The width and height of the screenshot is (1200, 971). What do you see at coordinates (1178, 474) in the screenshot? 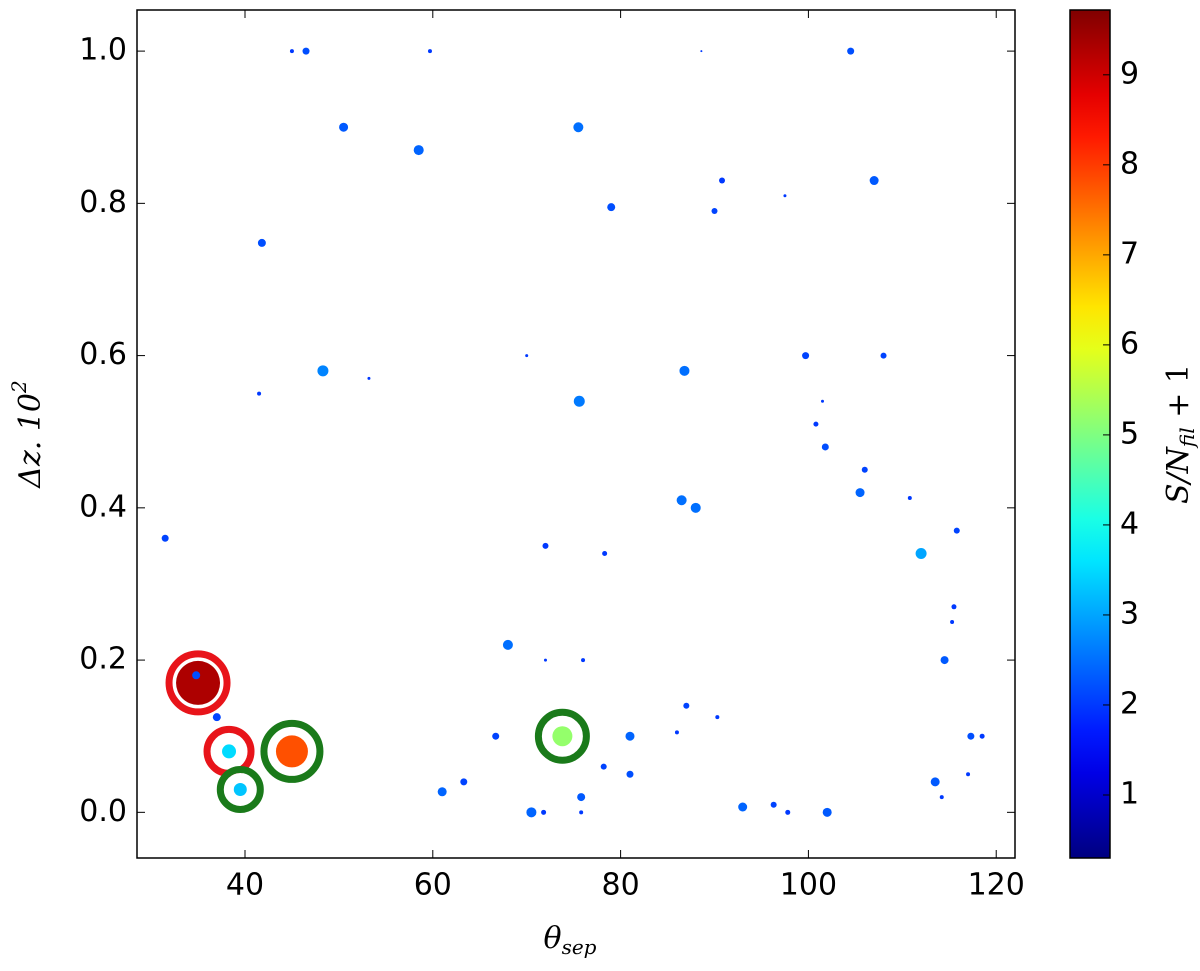
I see `cb-label-main: S/N` at bounding box center [1178, 474].